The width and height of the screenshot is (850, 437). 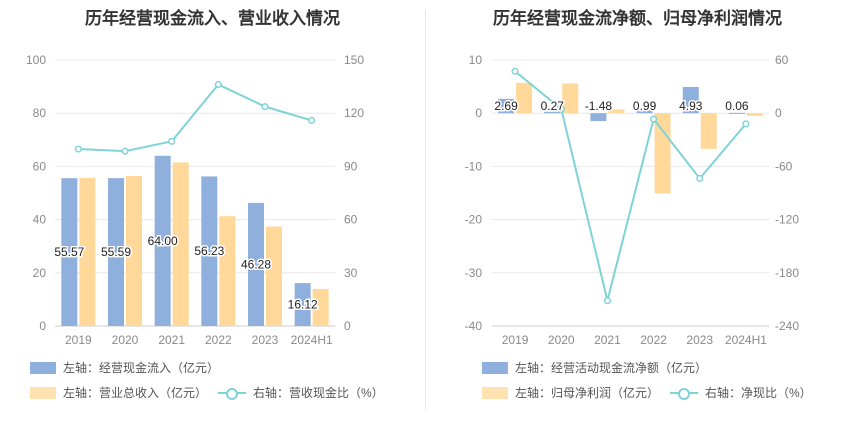 What do you see at coordinates (787, 273) in the screenshot?
I see `y-right-tick-label: -180` at bounding box center [787, 273].